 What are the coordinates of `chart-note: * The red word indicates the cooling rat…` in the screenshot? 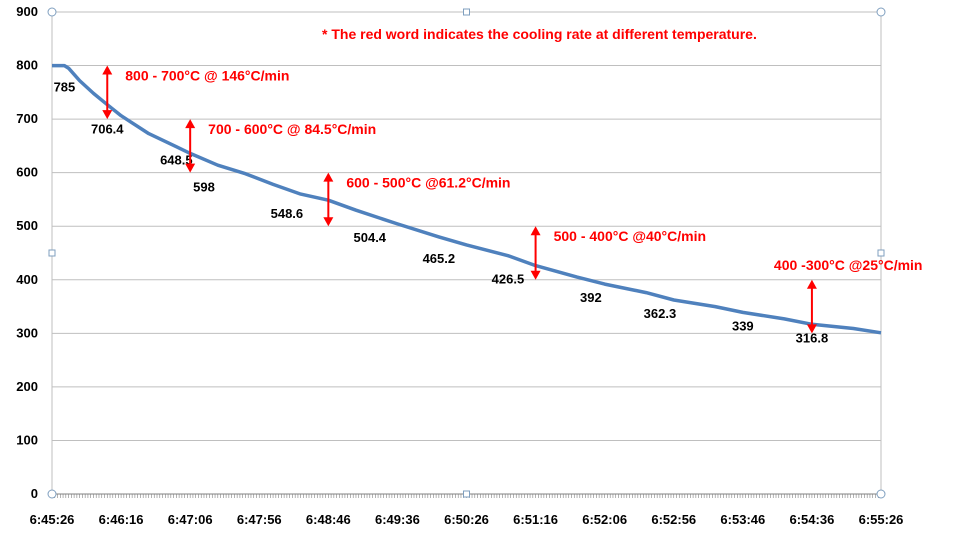 It's located at (539, 34).